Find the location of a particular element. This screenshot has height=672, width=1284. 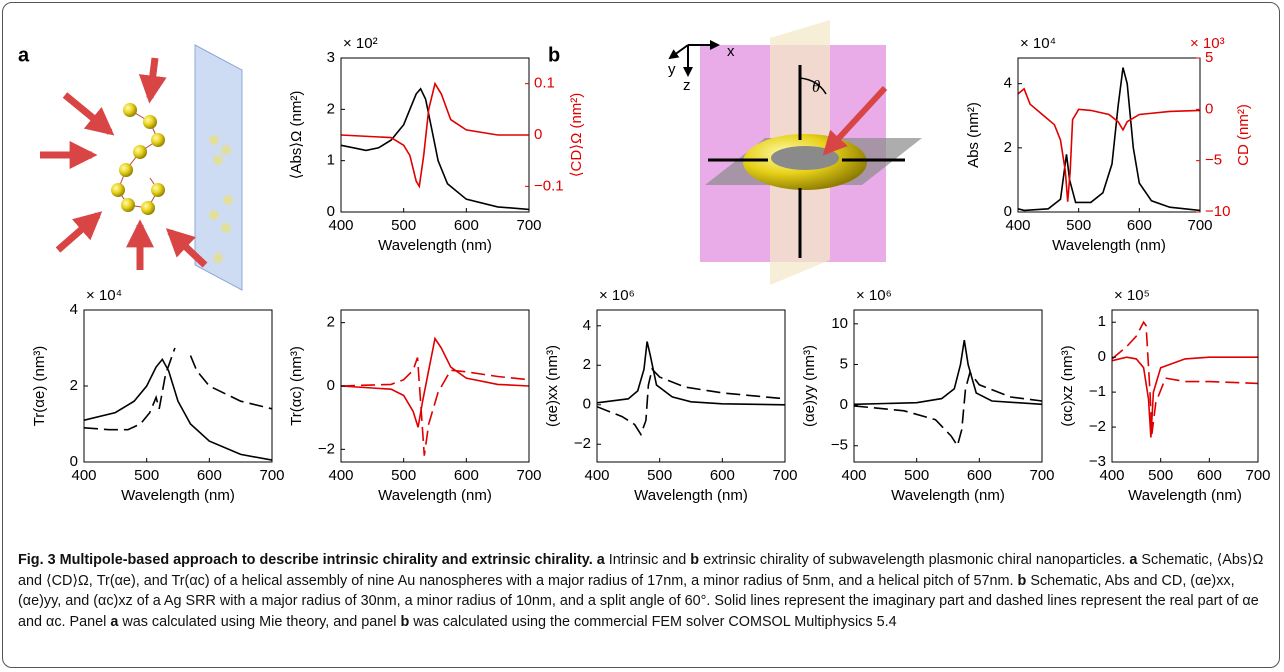

axis-multiplier: × 10⁶ is located at coordinates (617, 295).